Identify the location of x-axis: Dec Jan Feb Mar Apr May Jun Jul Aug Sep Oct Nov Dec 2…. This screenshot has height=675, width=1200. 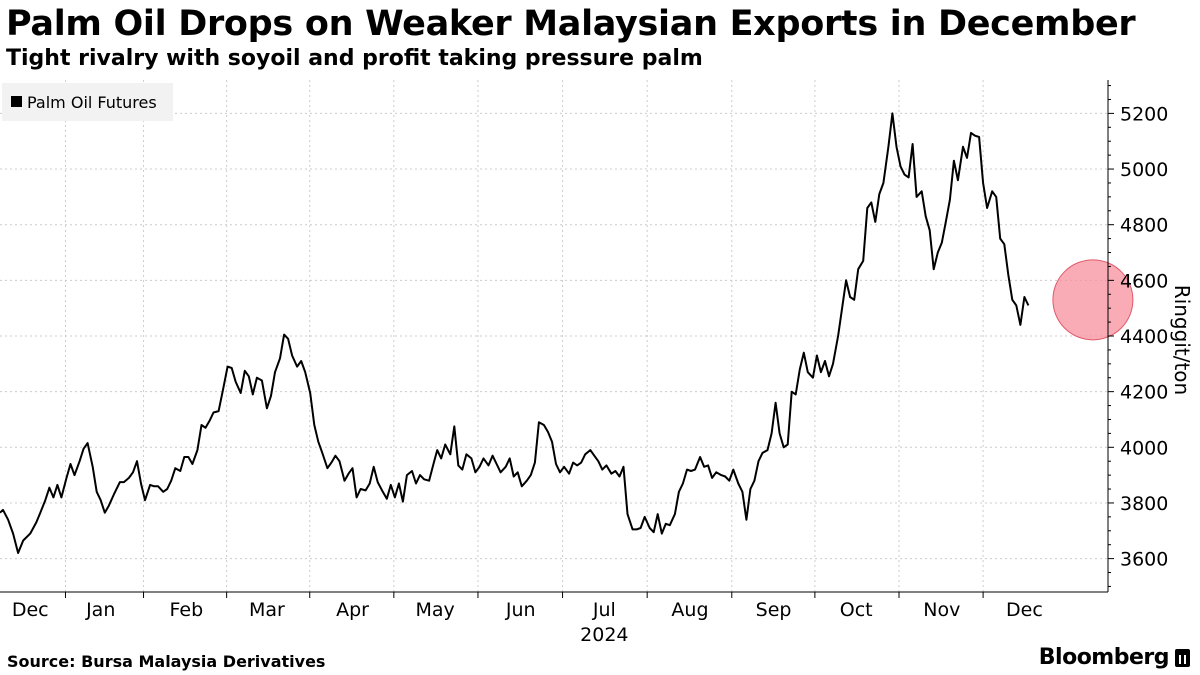
(554, 618).